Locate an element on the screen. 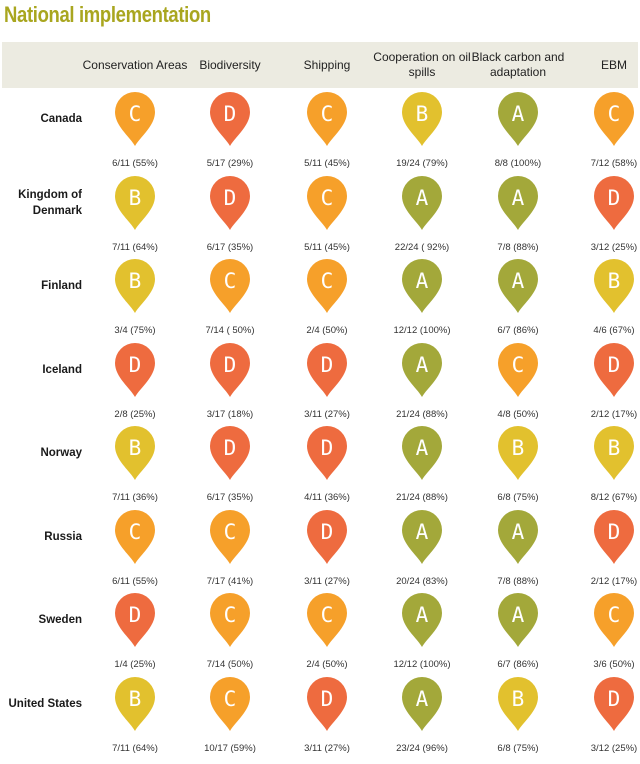 Image resolution: width=640 pixels, height=764 pixels. column-header-label: Biodiversity is located at coordinates (230, 64).